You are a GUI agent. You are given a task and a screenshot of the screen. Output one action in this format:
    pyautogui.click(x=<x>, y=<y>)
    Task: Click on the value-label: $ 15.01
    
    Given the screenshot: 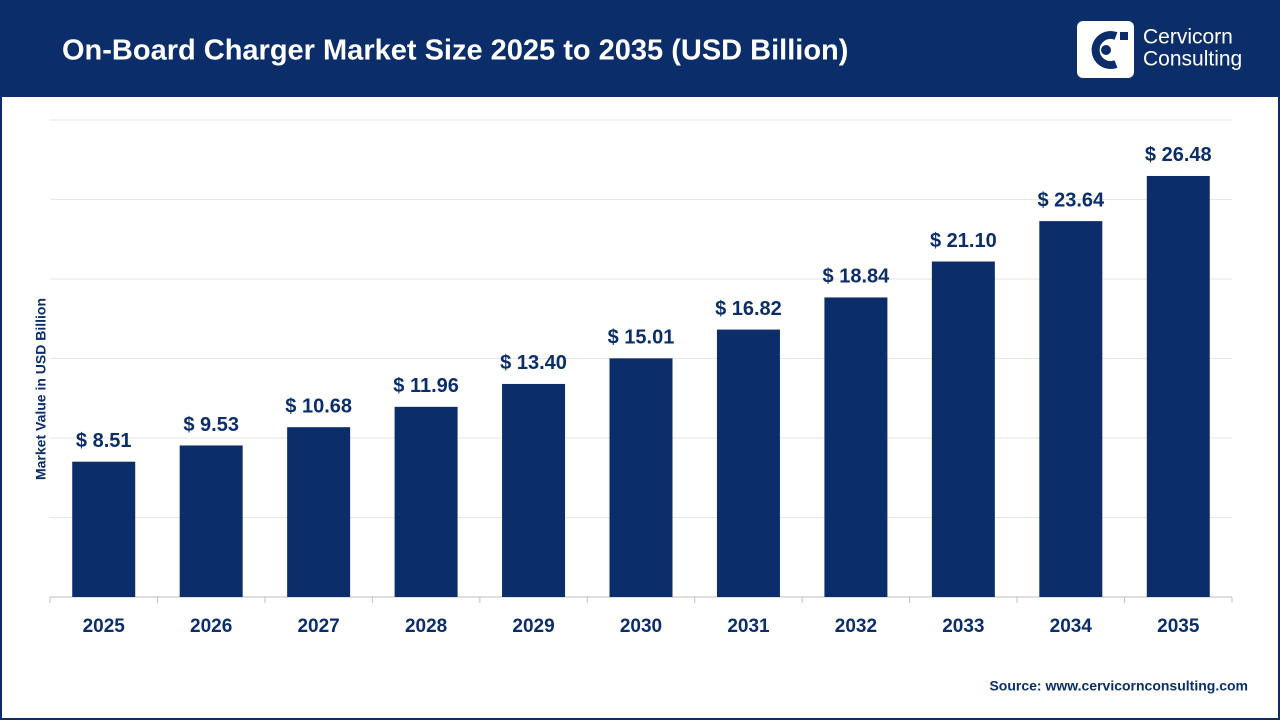 What is the action you would take?
    pyautogui.click(x=641, y=338)
    